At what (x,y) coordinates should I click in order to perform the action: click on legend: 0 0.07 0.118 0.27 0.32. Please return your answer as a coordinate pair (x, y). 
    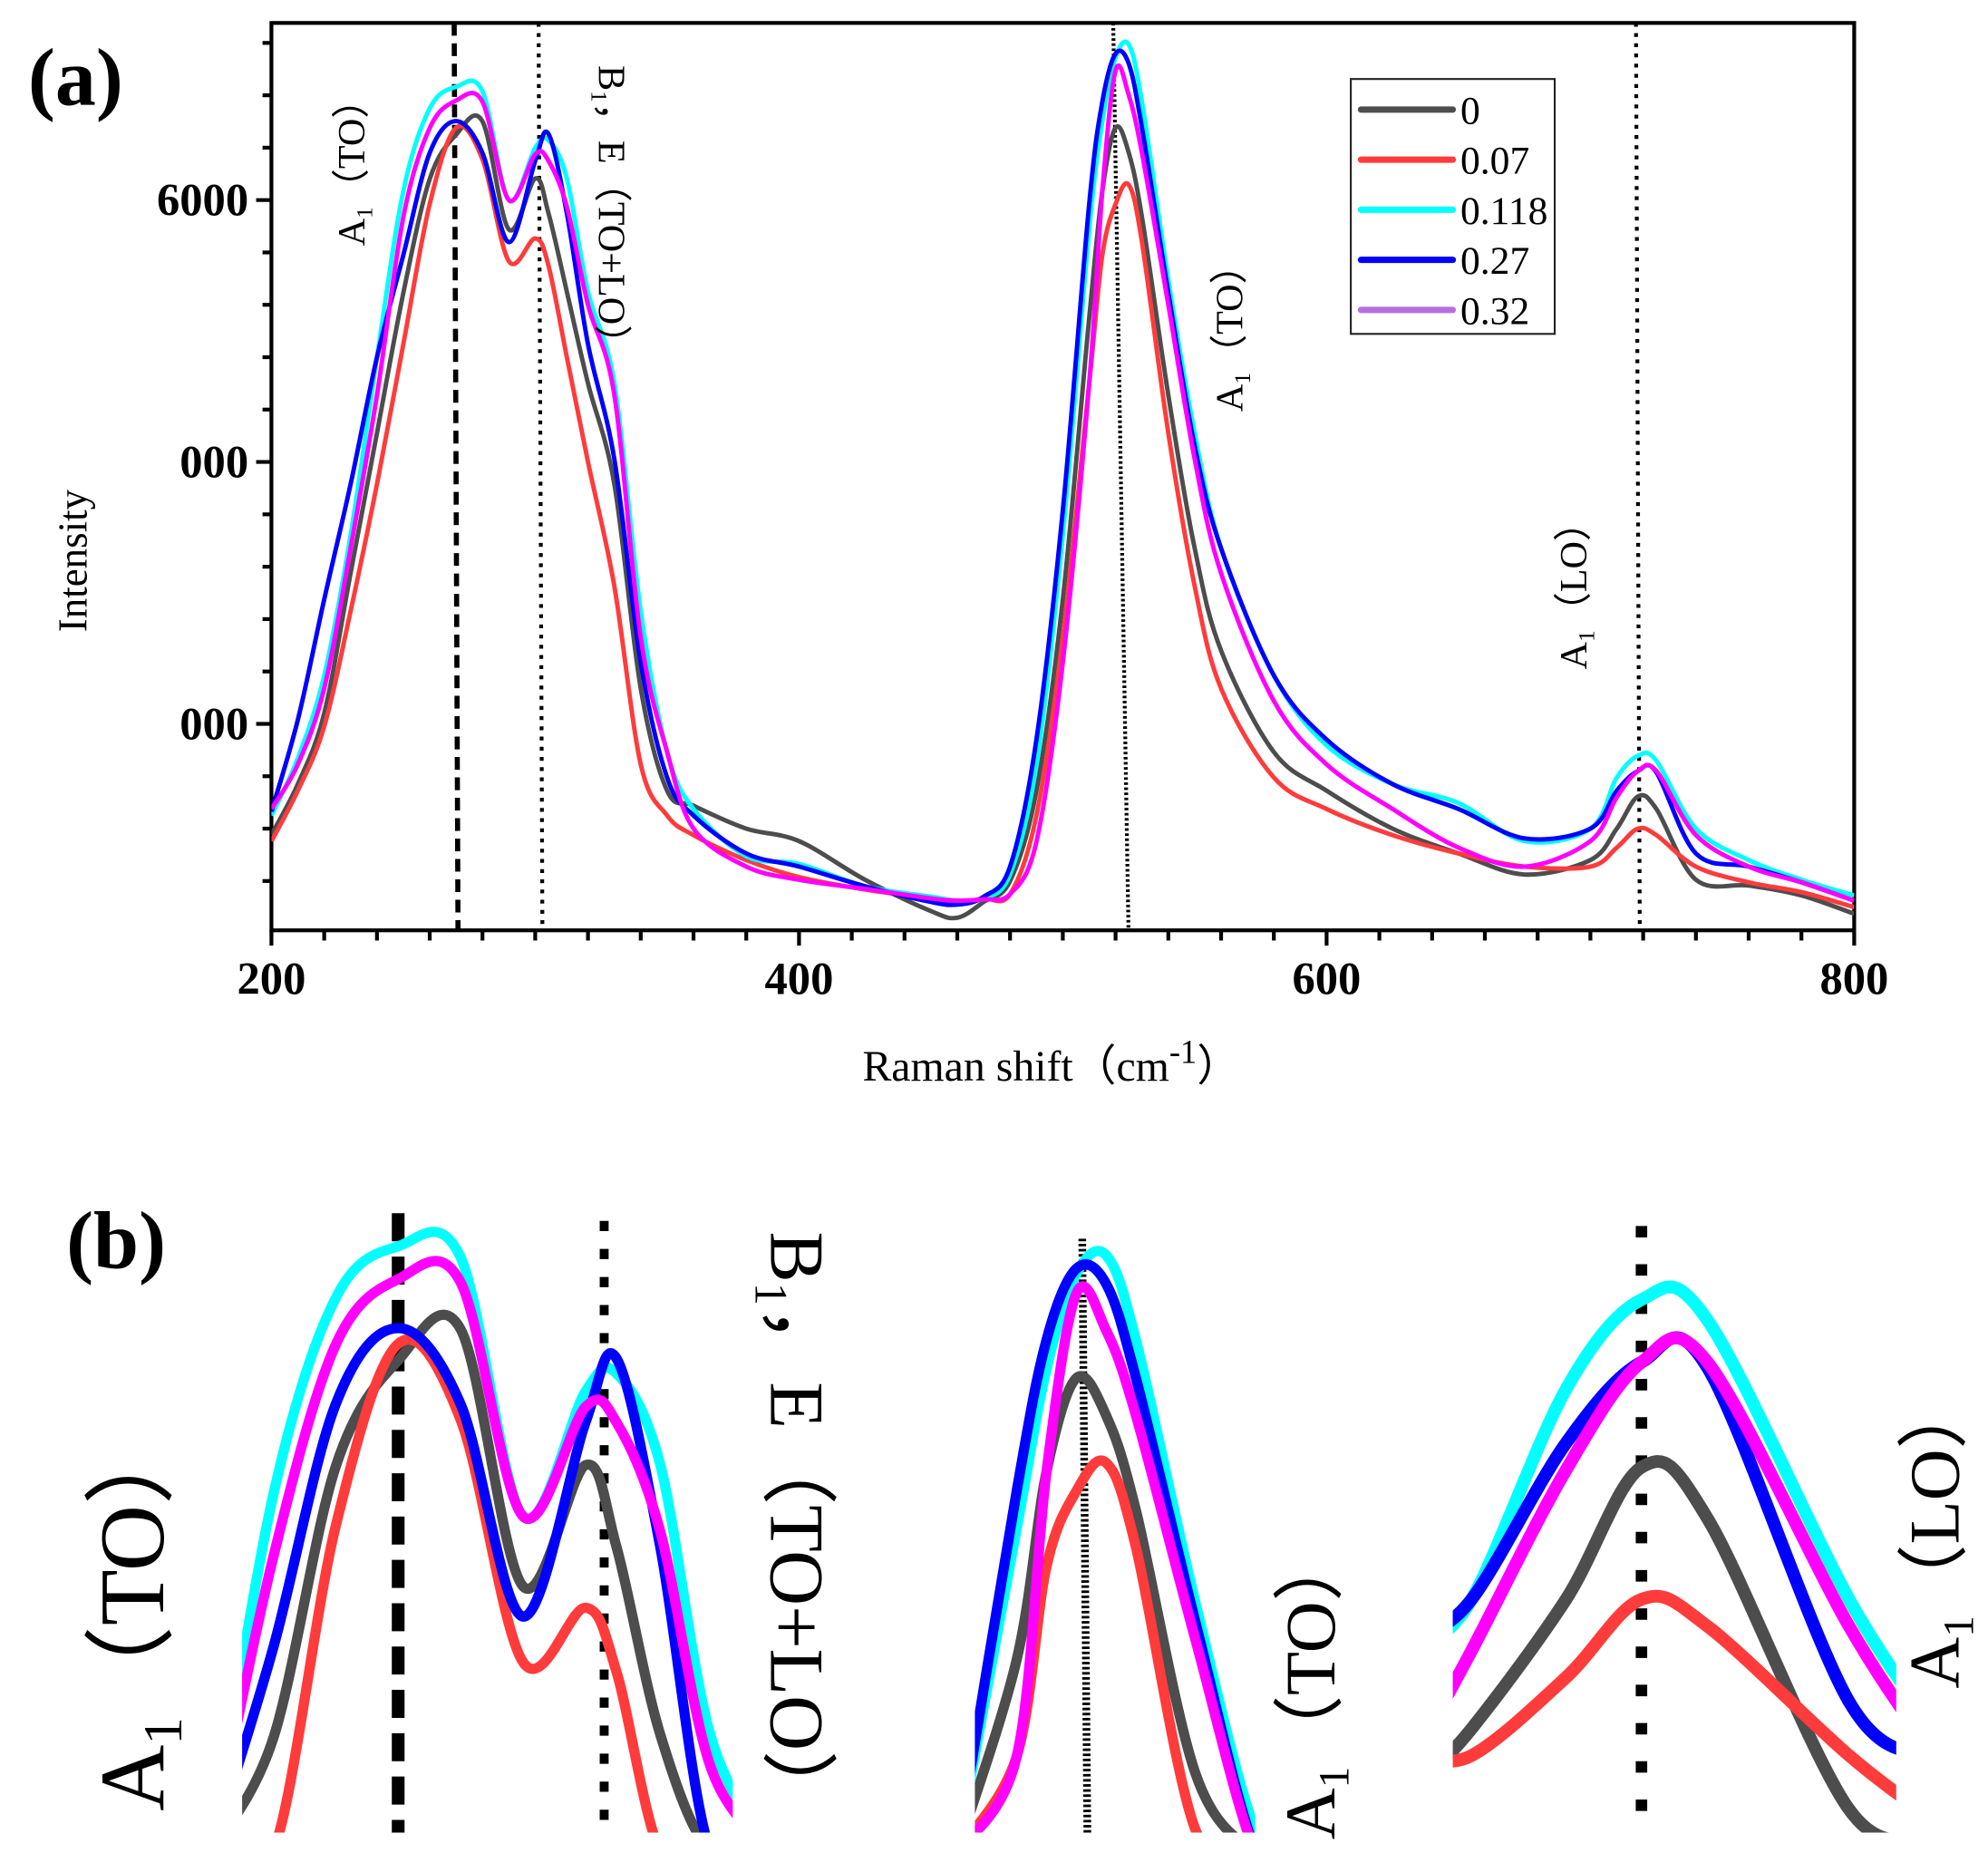
    Looking at the image, I should click on (1453, 207).